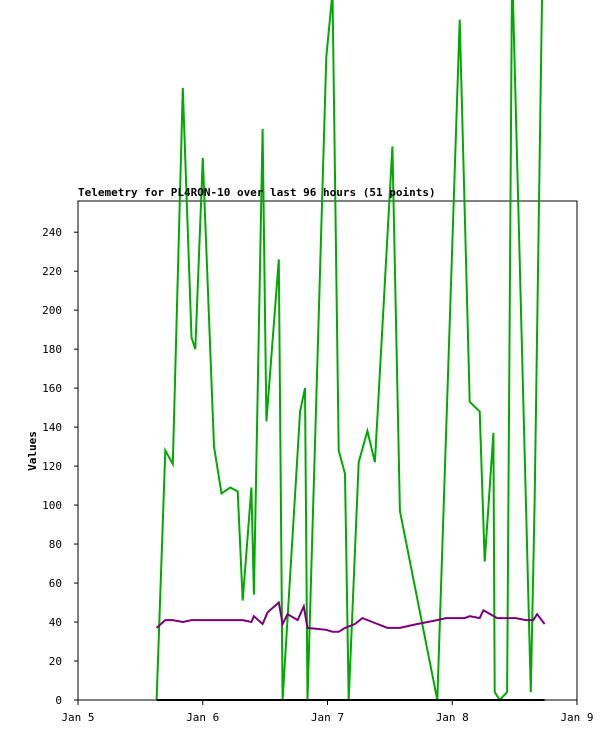  I want to click on y-tick-label: 160, so click(52, 388).